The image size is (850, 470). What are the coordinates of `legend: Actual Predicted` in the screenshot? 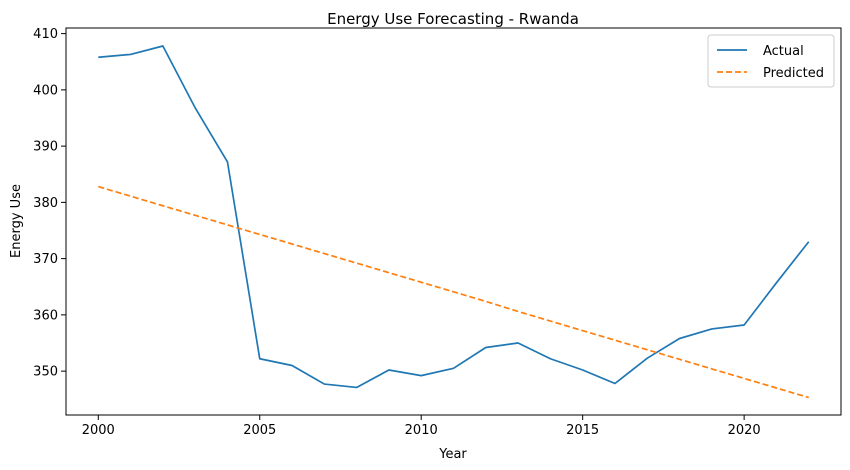 It's located at (771, 61).